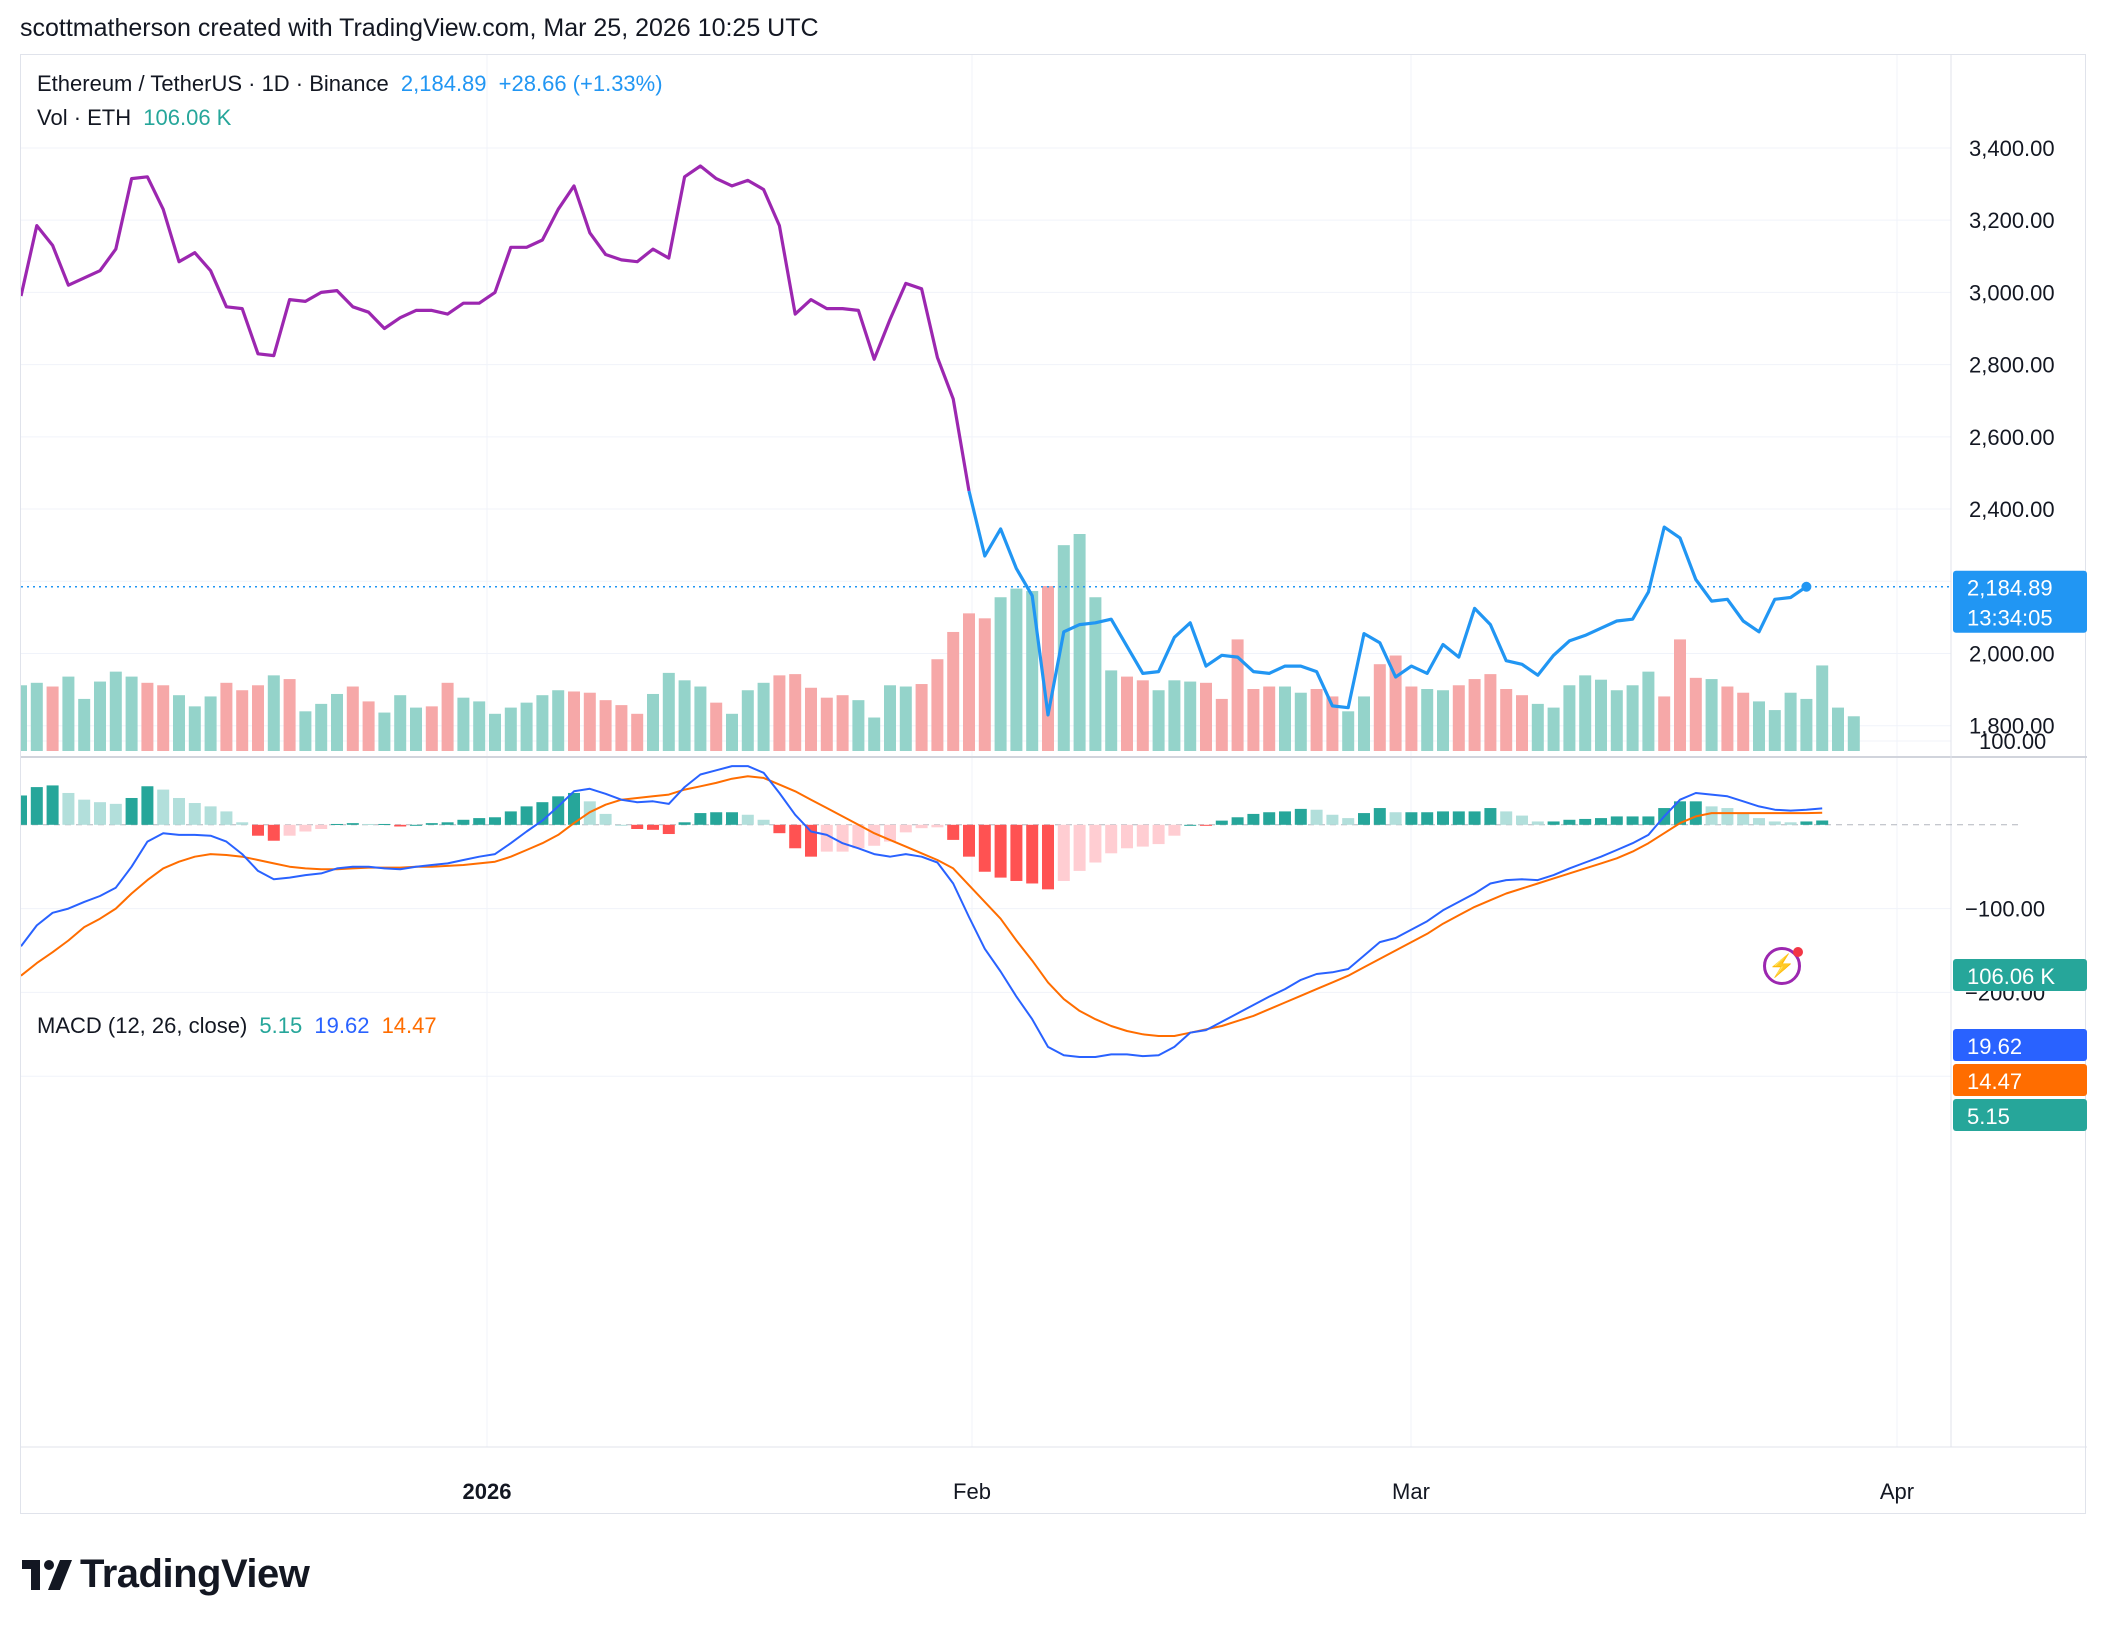  What do you see at coordinates (1411, 1491) in the screenshot?
I see `time-tick-label: Mar` at bounding box center [1411, 1491].